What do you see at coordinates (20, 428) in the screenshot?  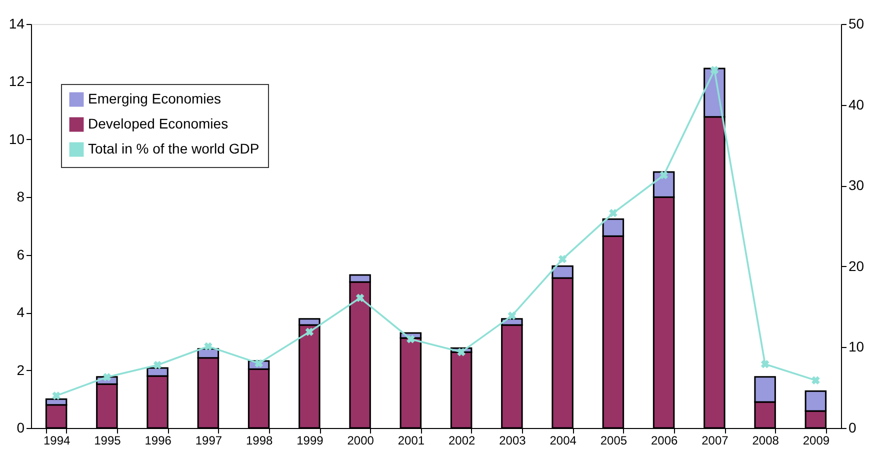 I see `y-tick-label: 0` at bounding box center [20, 428].